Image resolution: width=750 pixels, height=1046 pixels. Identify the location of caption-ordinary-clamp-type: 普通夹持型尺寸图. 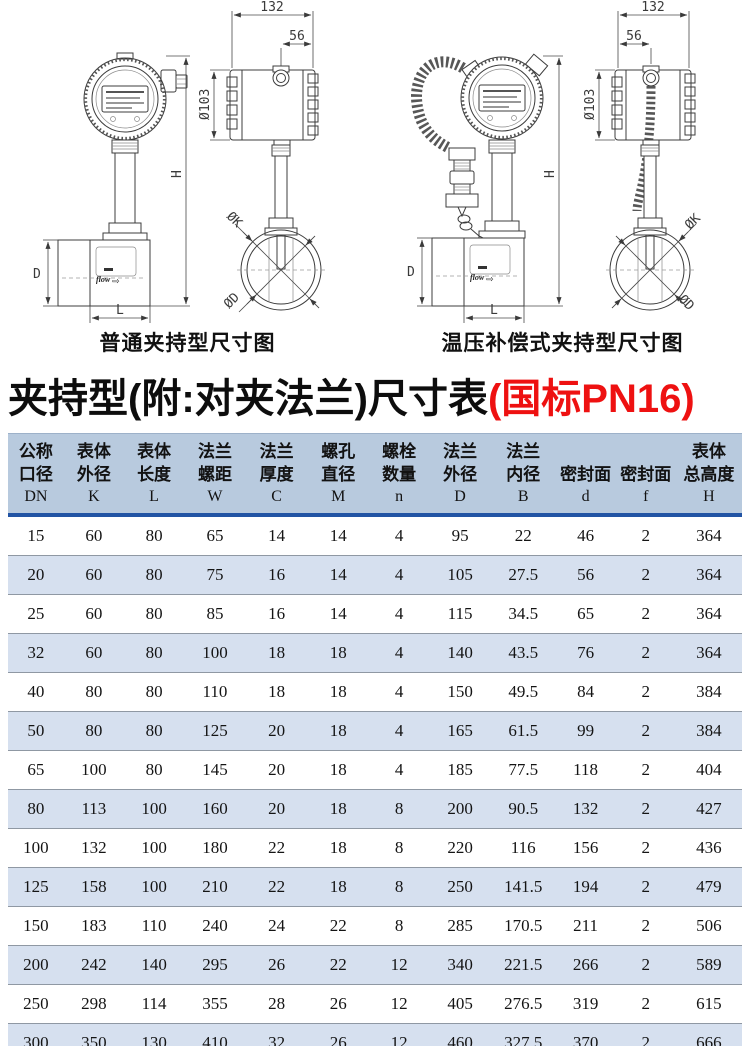
(187, 343).